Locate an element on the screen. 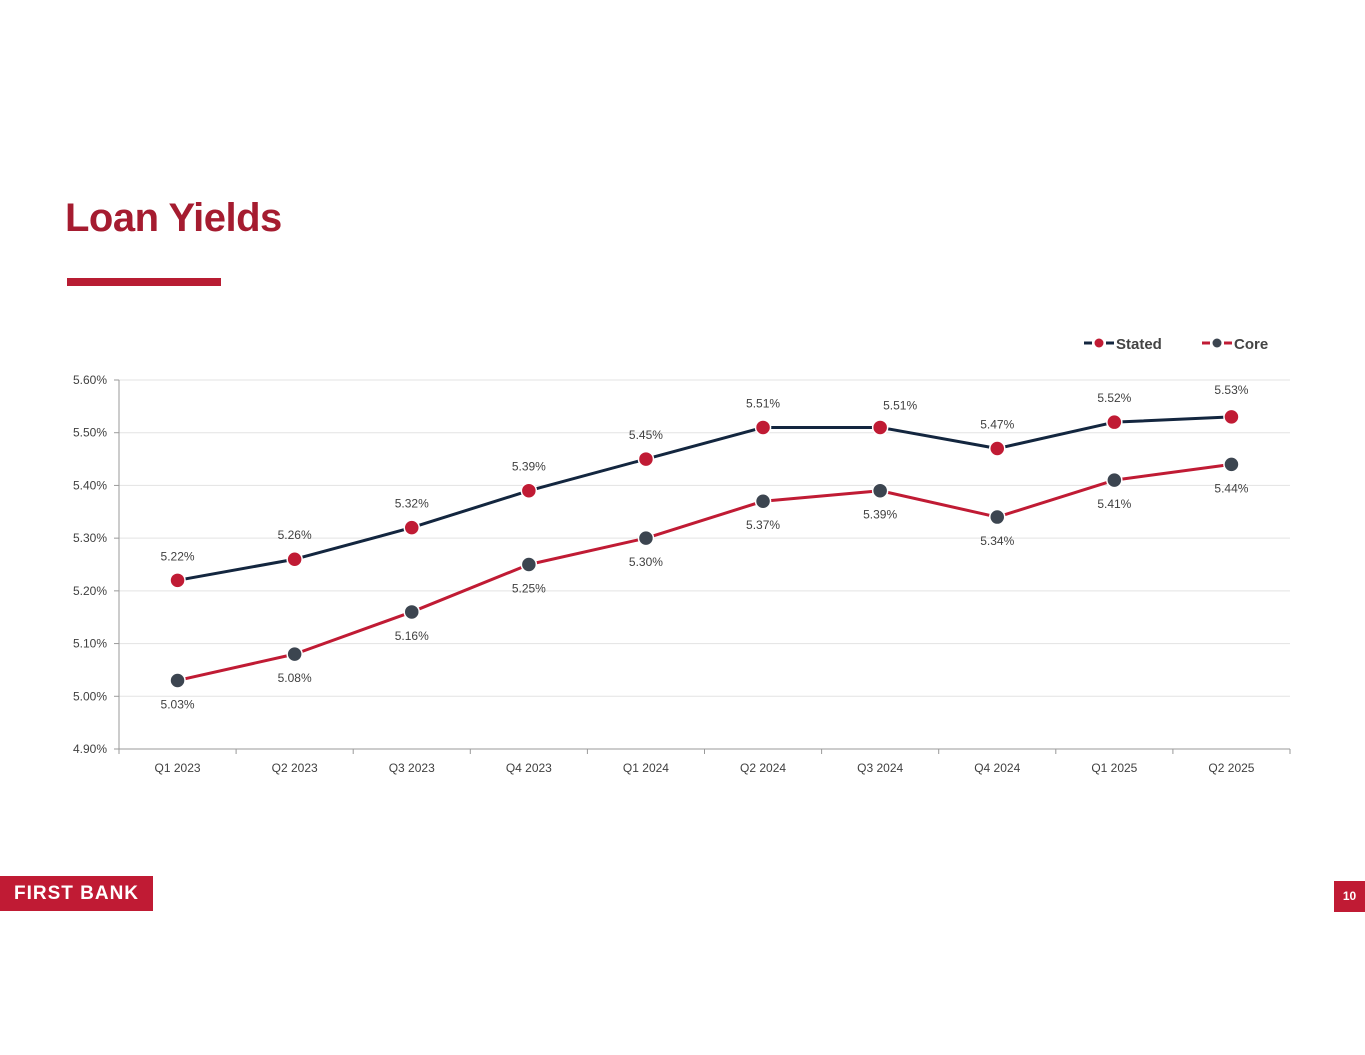  x-tick-label: Q3 2023 is located at coordinates (412, 768).